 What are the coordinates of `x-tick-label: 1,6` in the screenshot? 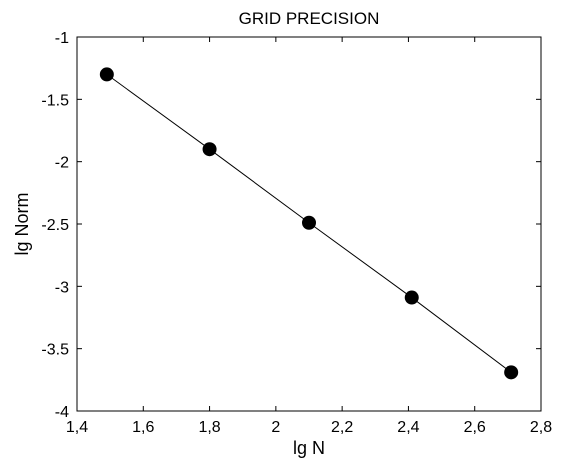 It's located at (143, 427).